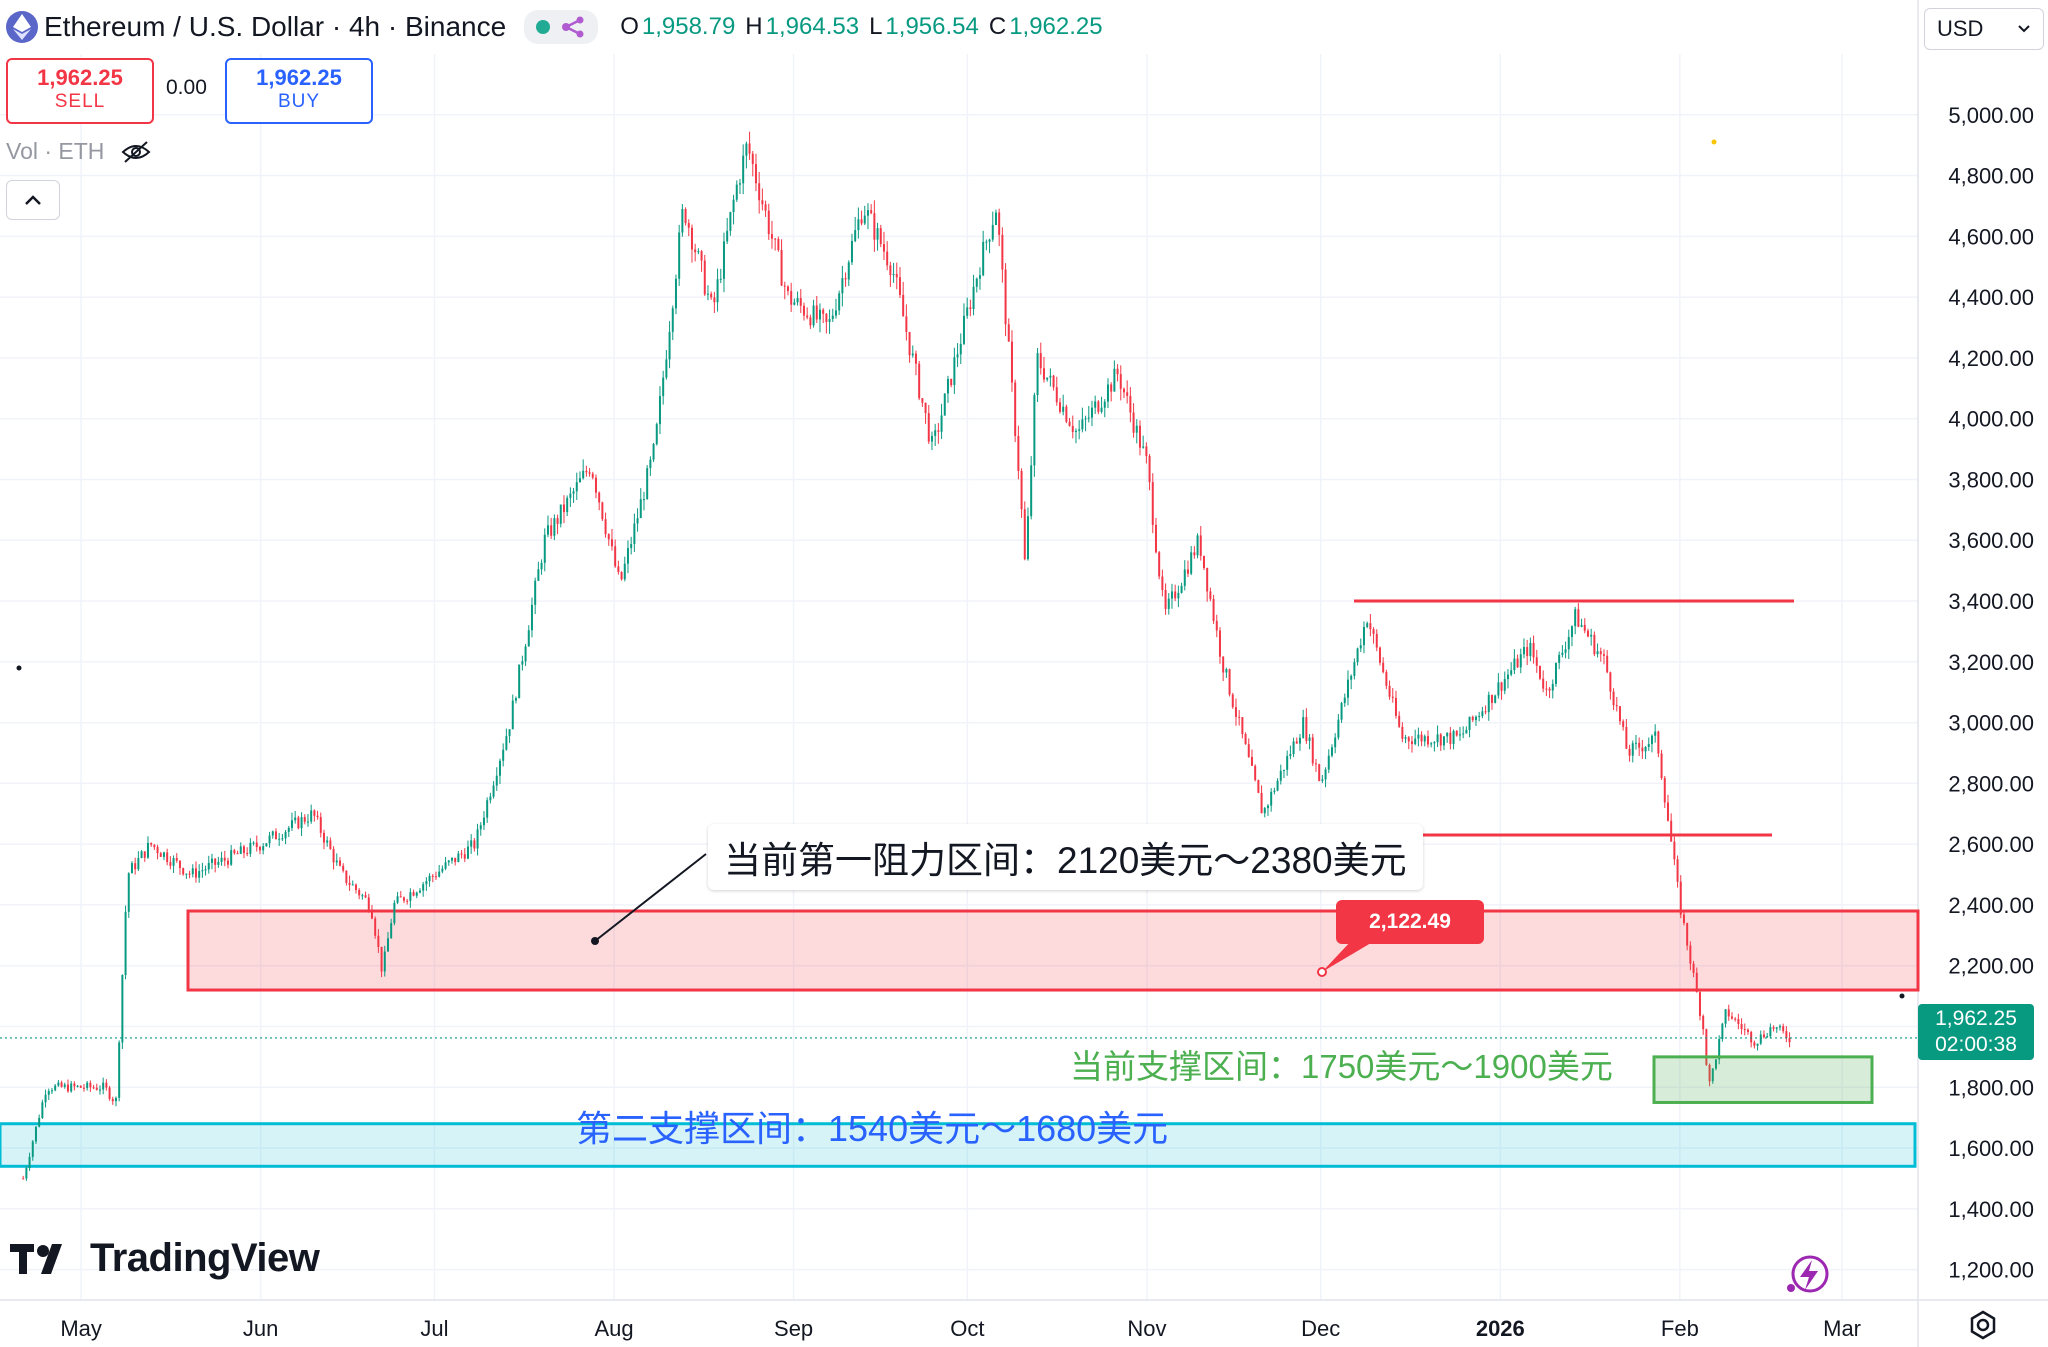 Image resolution: width=2048 pixels, height=1347 pixels. I want to click on time-tick-label: Feb, so click(1680, 1328).